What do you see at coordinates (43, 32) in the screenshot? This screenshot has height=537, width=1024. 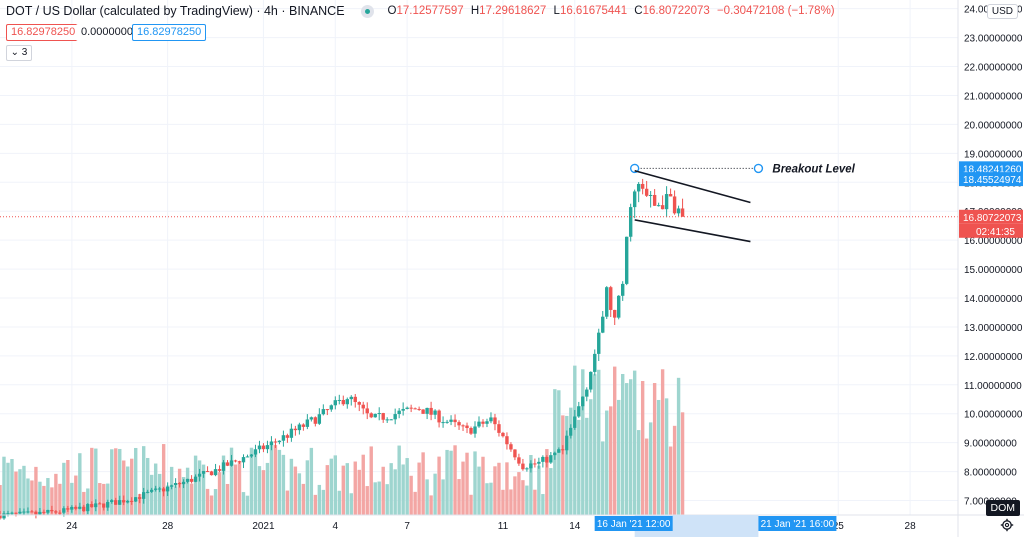 I see `sell-price-button: 16.82978250` at bounding box center [43, 32].